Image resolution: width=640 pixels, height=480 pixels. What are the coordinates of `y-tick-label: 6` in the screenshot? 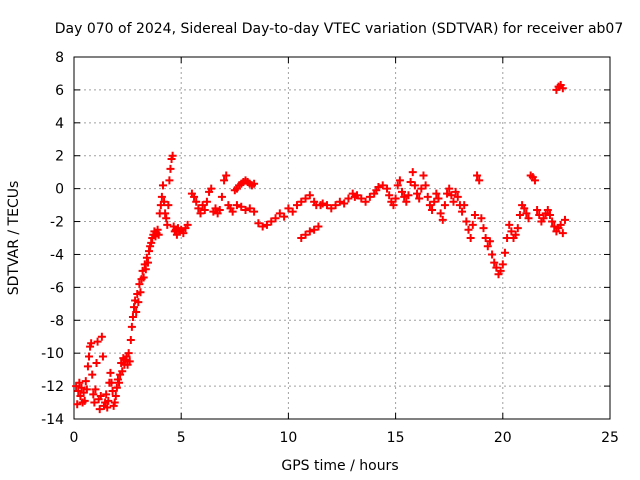 It's located at (59, 91).